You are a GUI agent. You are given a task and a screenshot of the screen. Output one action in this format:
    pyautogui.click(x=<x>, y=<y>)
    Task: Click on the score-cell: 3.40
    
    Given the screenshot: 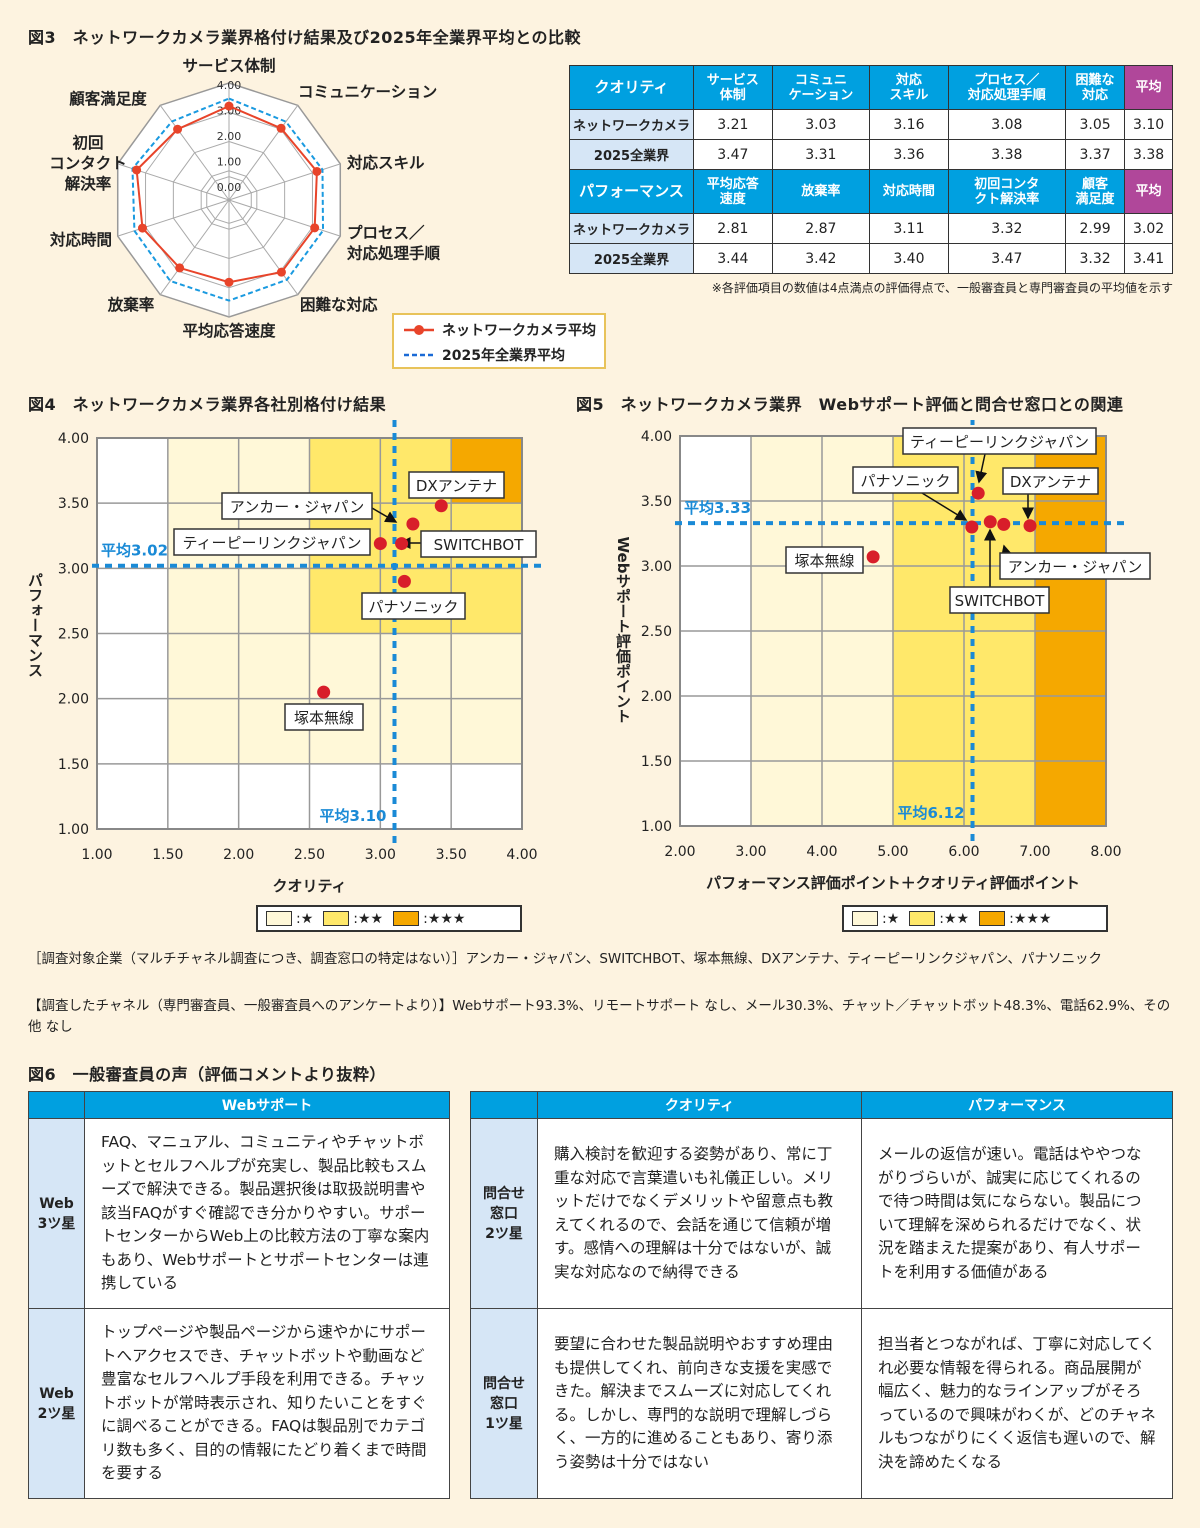 What is the action you would take?
    pyautogui.click(x=909, y=258)
    